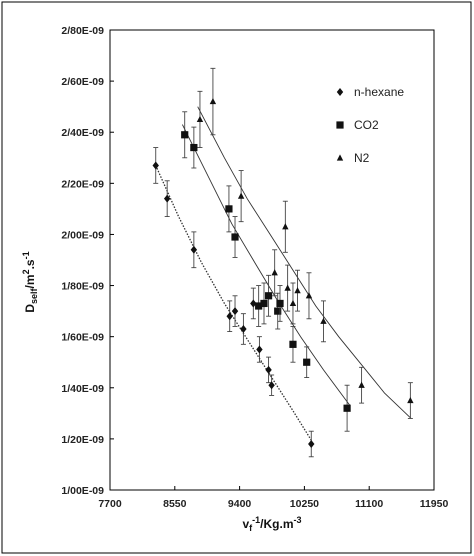 This screenshot has height=556, width=474. I want to click on legend-label-co2: CO2, so click(366, 125).